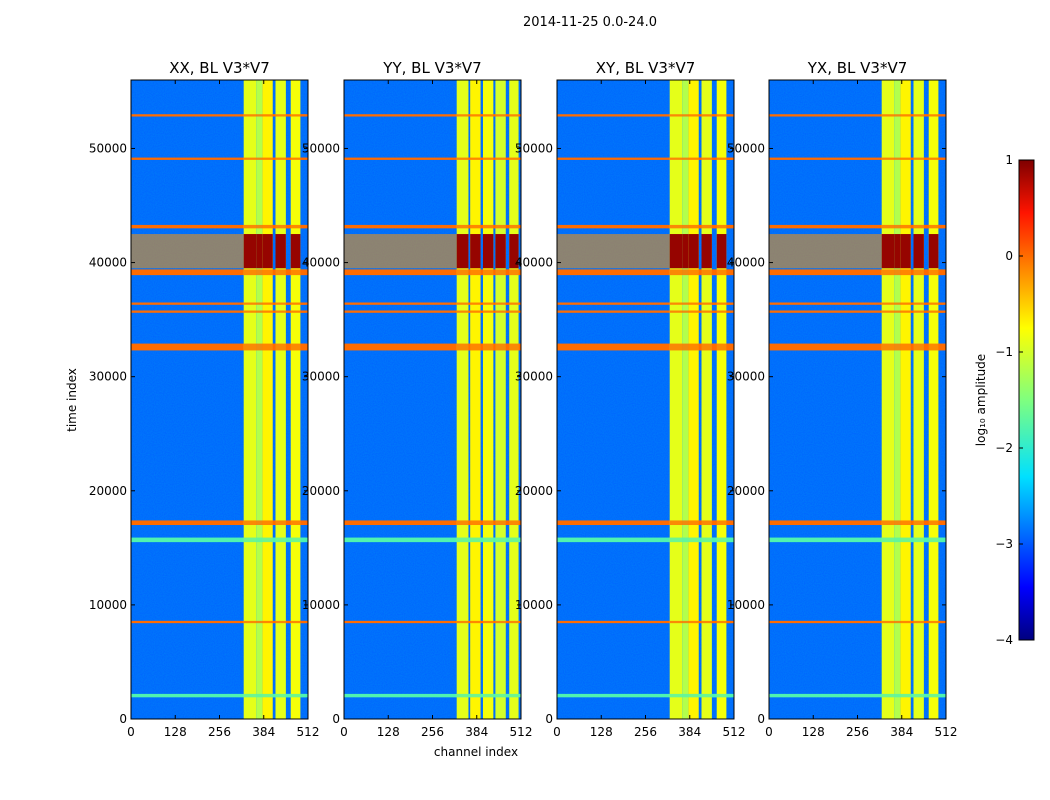 This screenshot has height=800, width=1050. What do you see at coordinates (219, 68) in the screenshot?
I see `panel-title: XX, BL V3*V7` at bounding box center [219, 68].